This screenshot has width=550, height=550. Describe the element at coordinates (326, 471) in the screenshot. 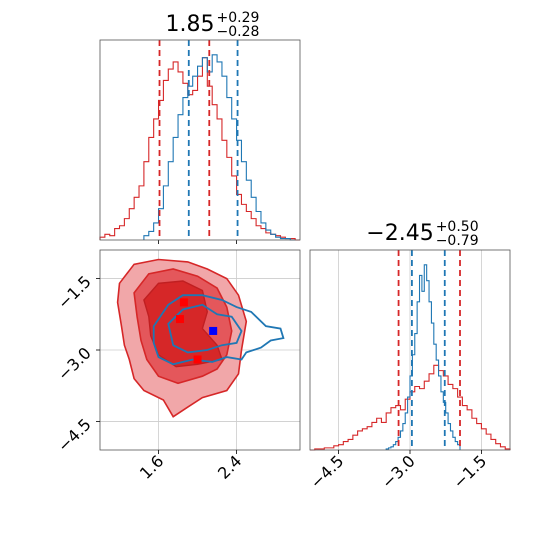

I see `right-x-tick-label-1: −4.5` at that location.